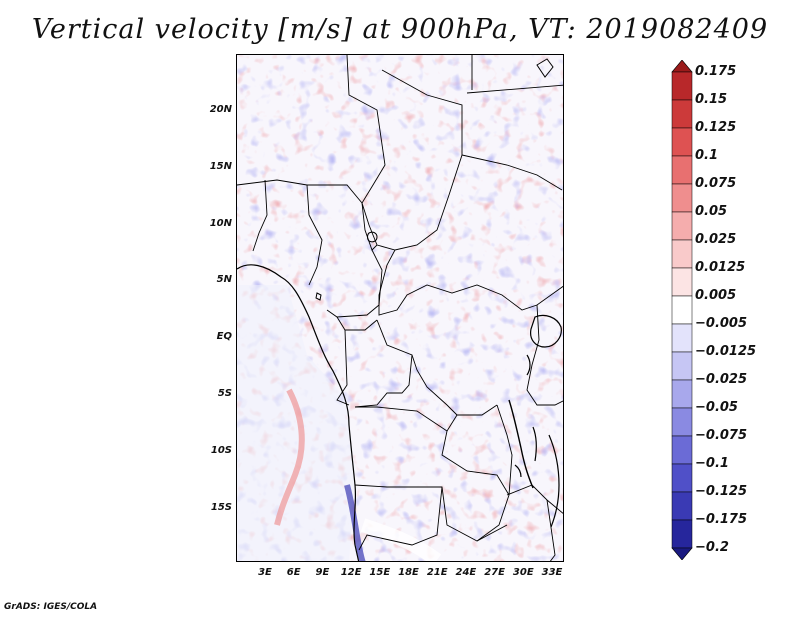 Image resolution: width=800 pixels, height=618 pixels. Describe the element at coordinates (401, 539) in the screenshot. I see `kalahari-calm-area` at that location.